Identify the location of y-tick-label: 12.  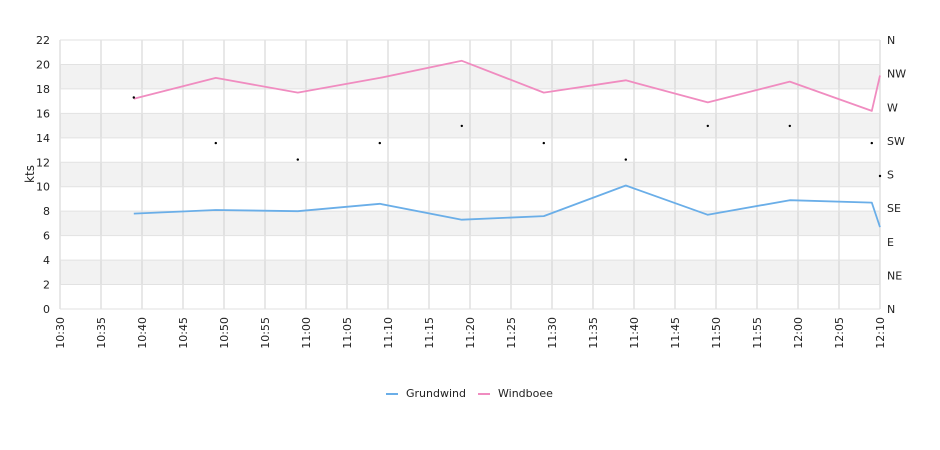
(43, 162).